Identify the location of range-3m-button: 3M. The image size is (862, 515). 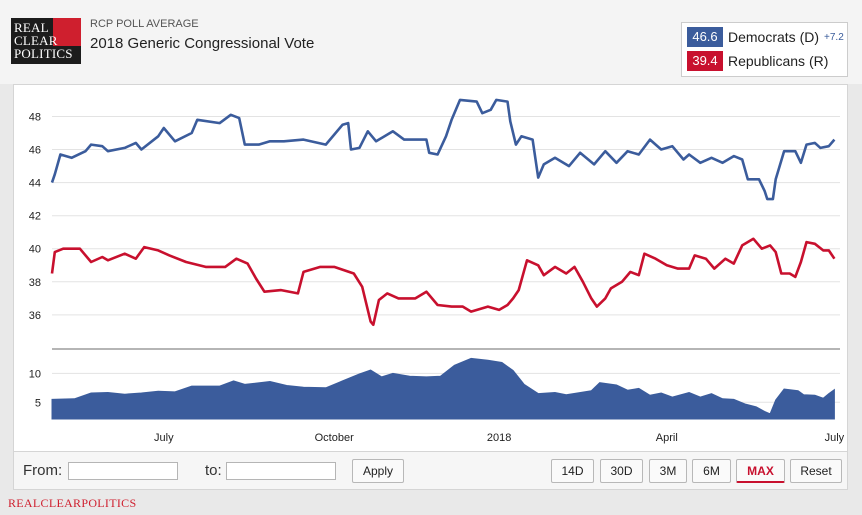
(668, 471).